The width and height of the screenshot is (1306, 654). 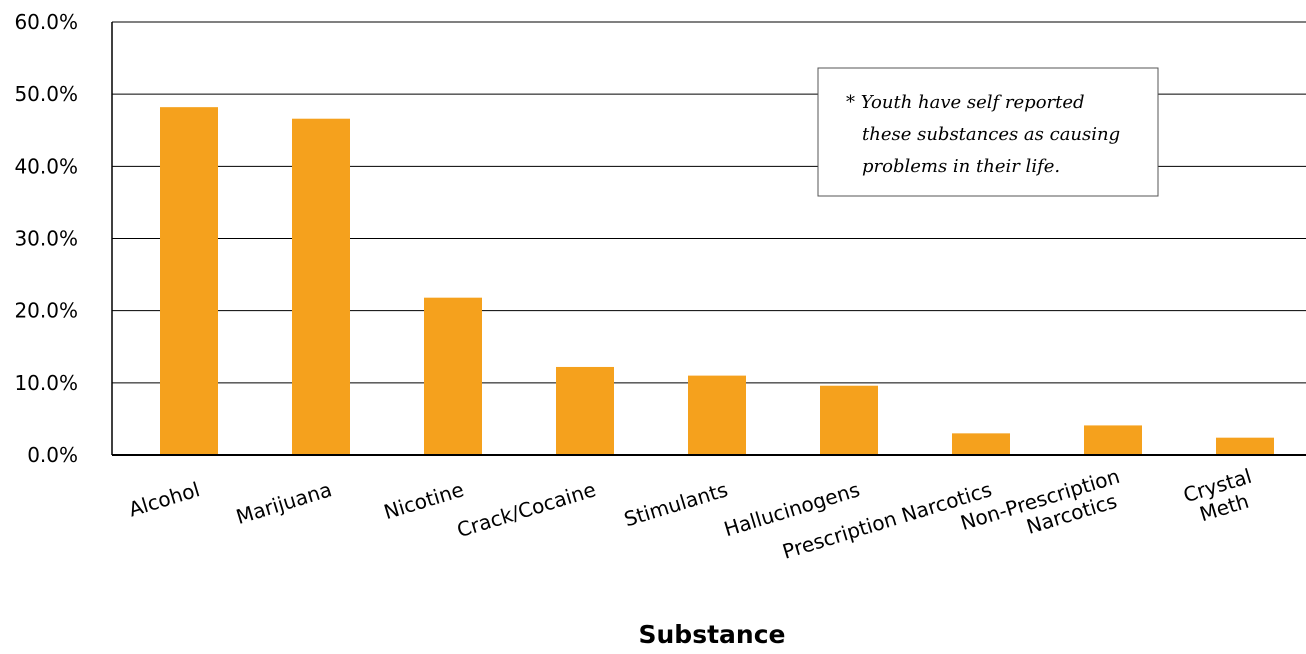 I want to click on y-tick-labels: 0.0% 10.0% 20.0% 30.0% 40.0% 50.0% 60.0%, so click(x=46, y=238).